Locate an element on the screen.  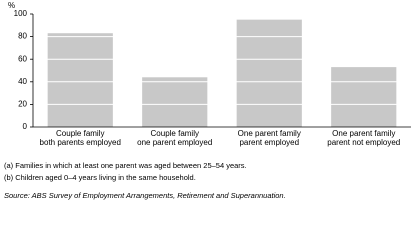
y-tick-label: 20 is located at coordinates (22, 104).